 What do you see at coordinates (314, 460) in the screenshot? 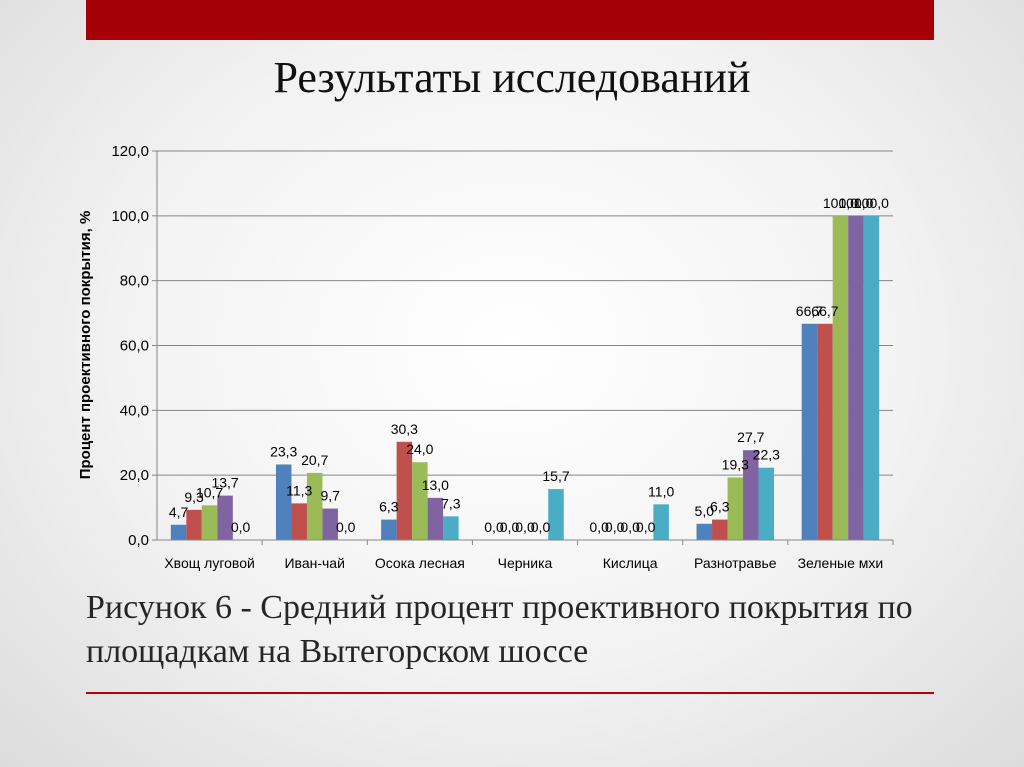
I see `data-label: 20,7` at bounding box center [314, 460].